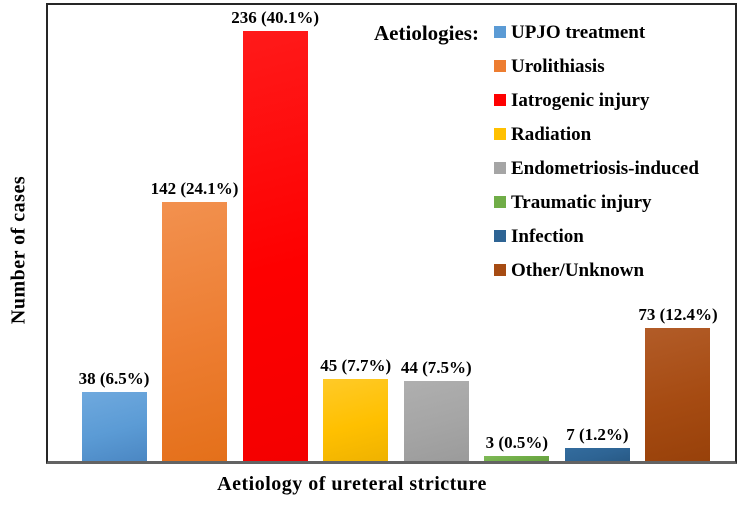 The height and width of the screenshot is (508, 744). What do you see at coordinates (578, 270) in the screenshot?
I see `legend-item-label: Other/Unknown` at bounding box center [578, 270].